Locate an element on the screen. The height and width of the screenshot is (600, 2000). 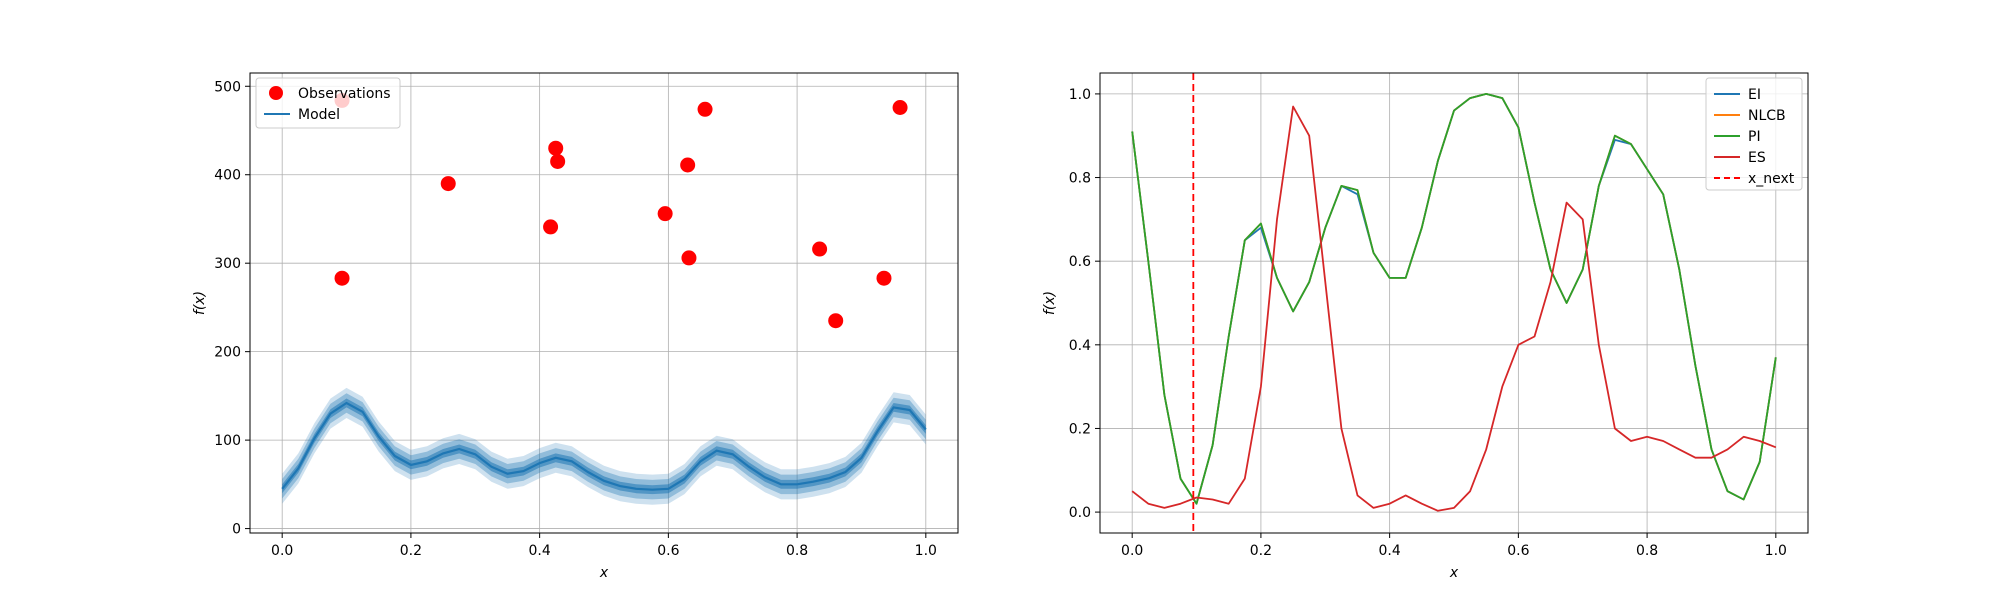
legend-label-pi: PI is located at coordinates (1754, 137).